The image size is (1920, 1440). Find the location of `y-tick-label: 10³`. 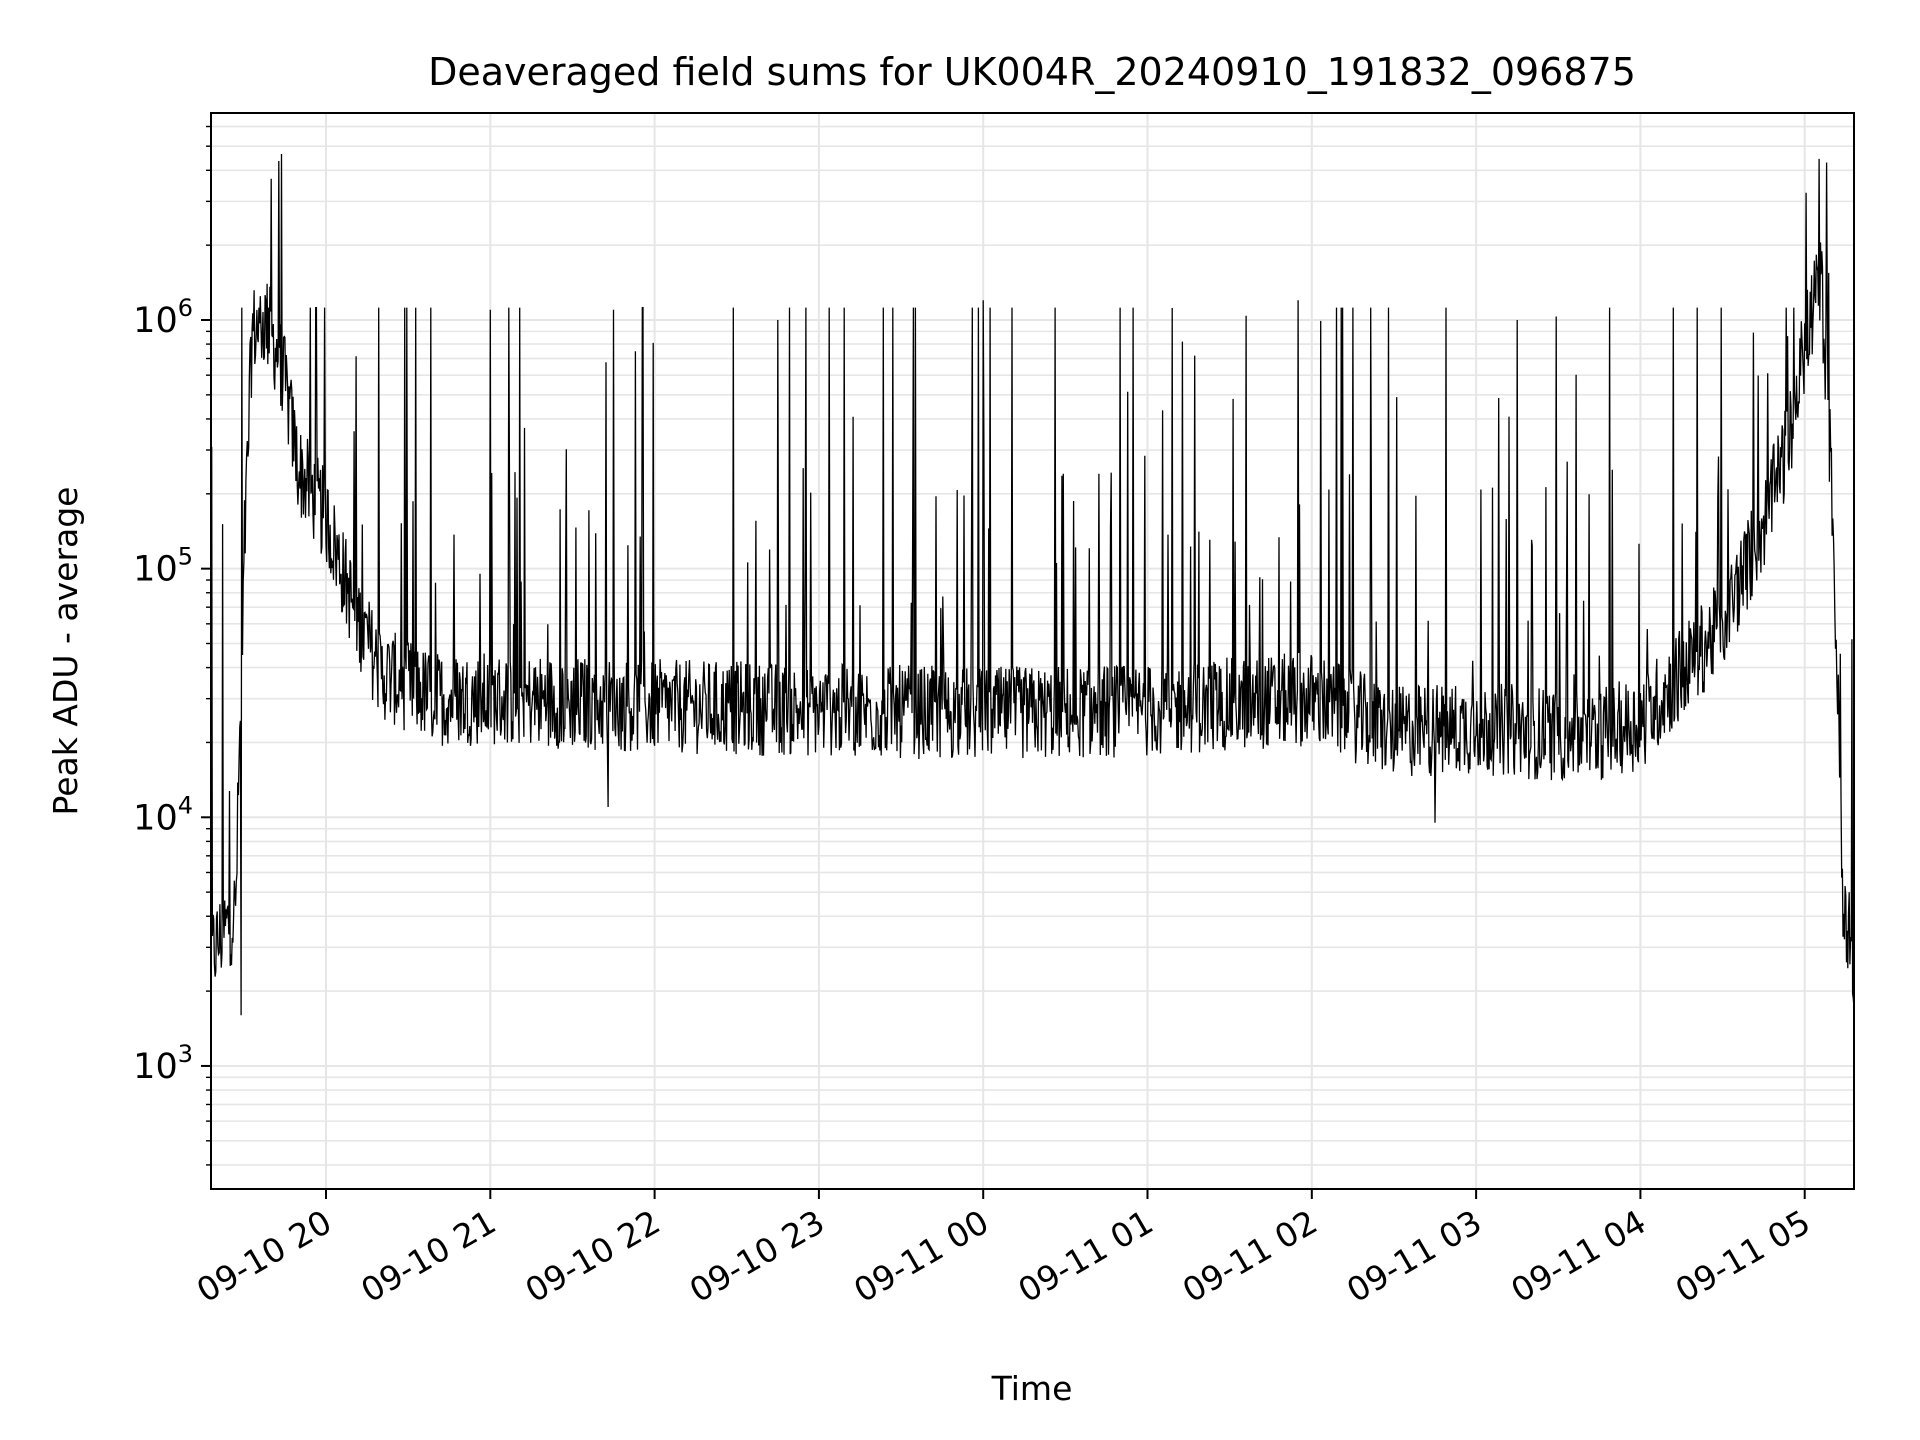

y-tick-label: 10³ is located at coordinates (163, 1063).